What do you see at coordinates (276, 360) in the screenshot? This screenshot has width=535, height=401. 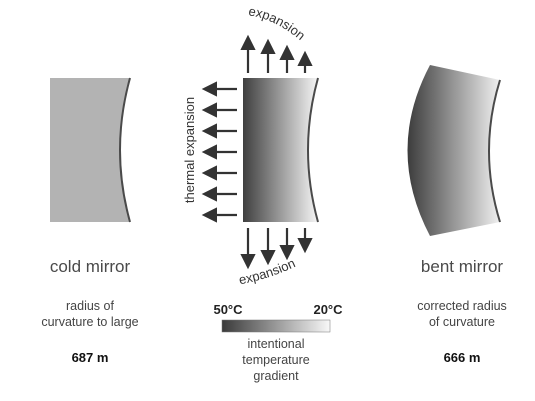 I see `gradient-caption-line2: temperature` at bounding box center [276, 360].